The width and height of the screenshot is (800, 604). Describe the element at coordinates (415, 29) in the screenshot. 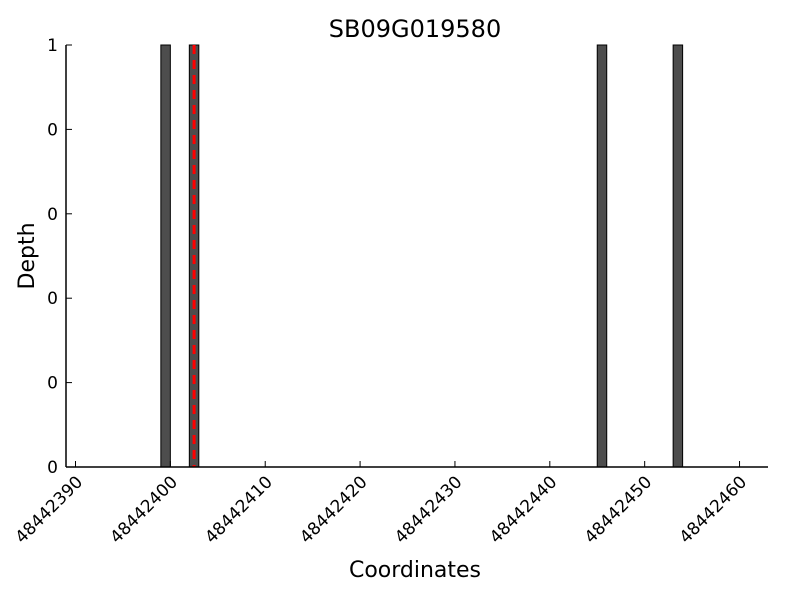

I see `chart-title: SB09G019580` at that location.